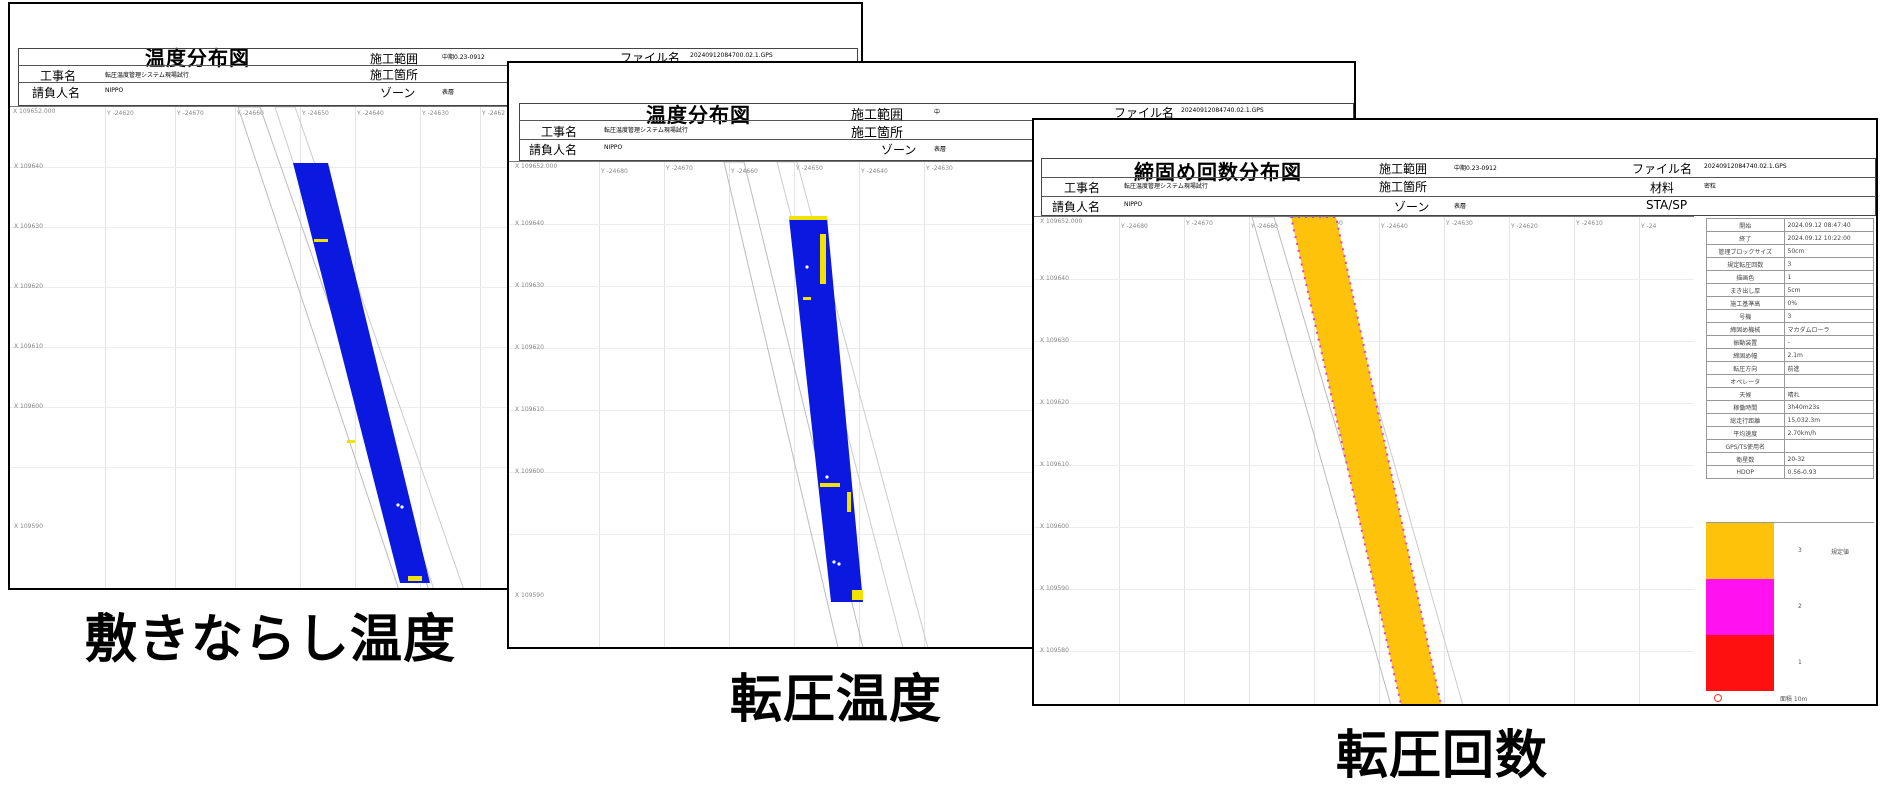  Describe the element at coordinates (1829, 290) in the screenshot. I see `info-value: 5cm` at that location.